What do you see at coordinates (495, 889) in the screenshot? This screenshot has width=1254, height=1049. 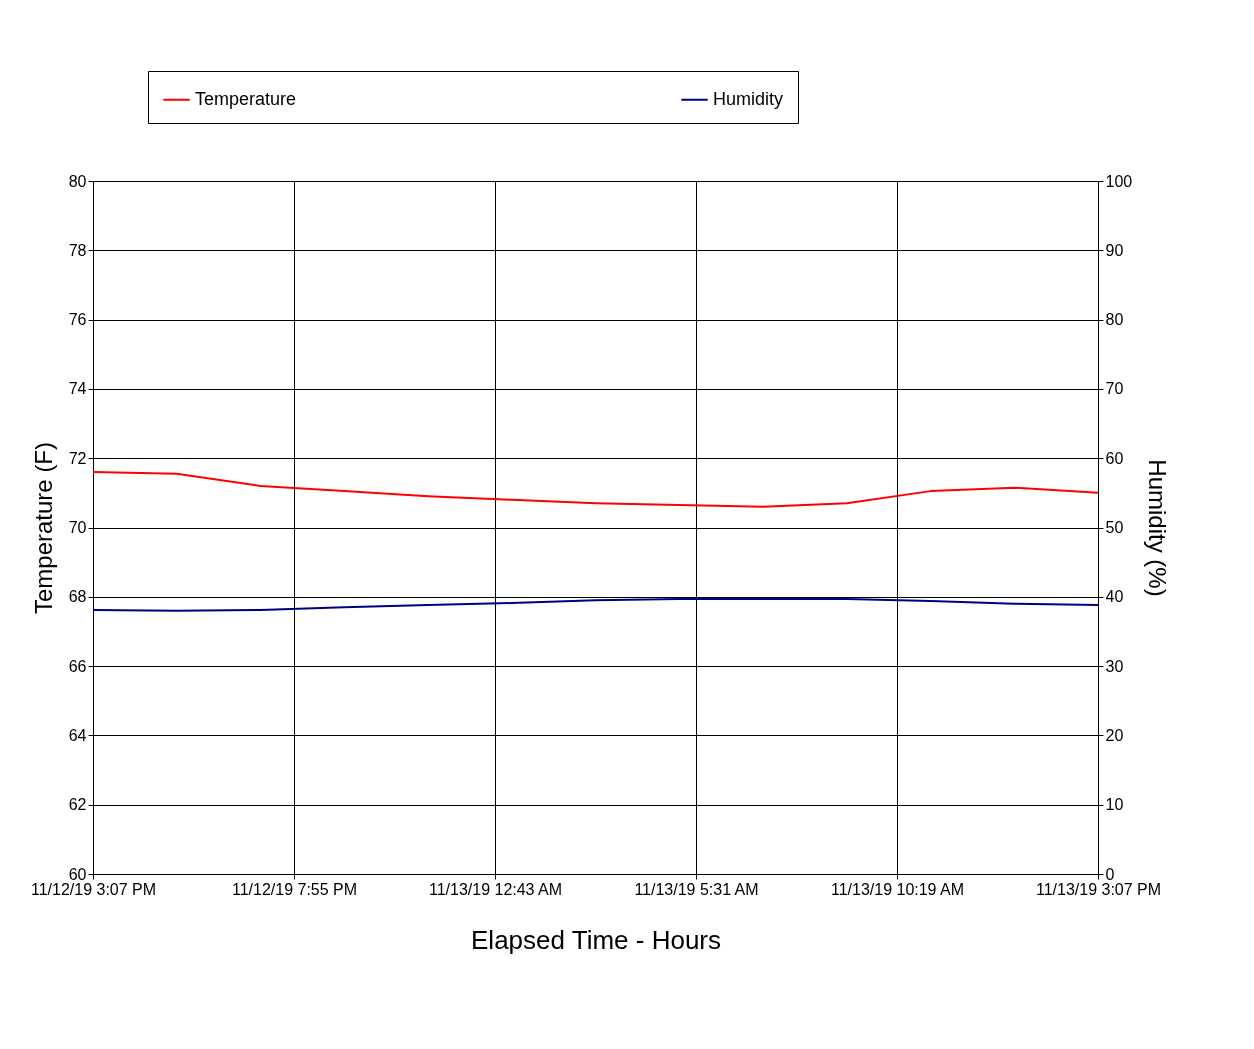 I see `x-tick-label: 11/13/19 12:43 AM` at bounding box center [495, 889].